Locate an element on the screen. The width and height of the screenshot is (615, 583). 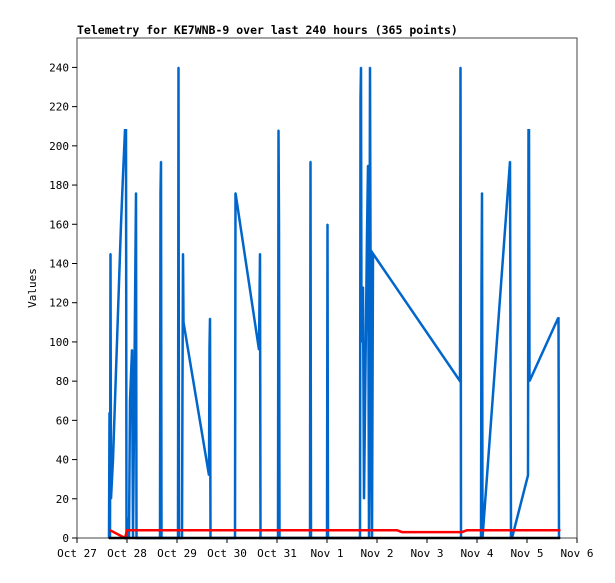
series-red-line is located at coordinates (334, 534).